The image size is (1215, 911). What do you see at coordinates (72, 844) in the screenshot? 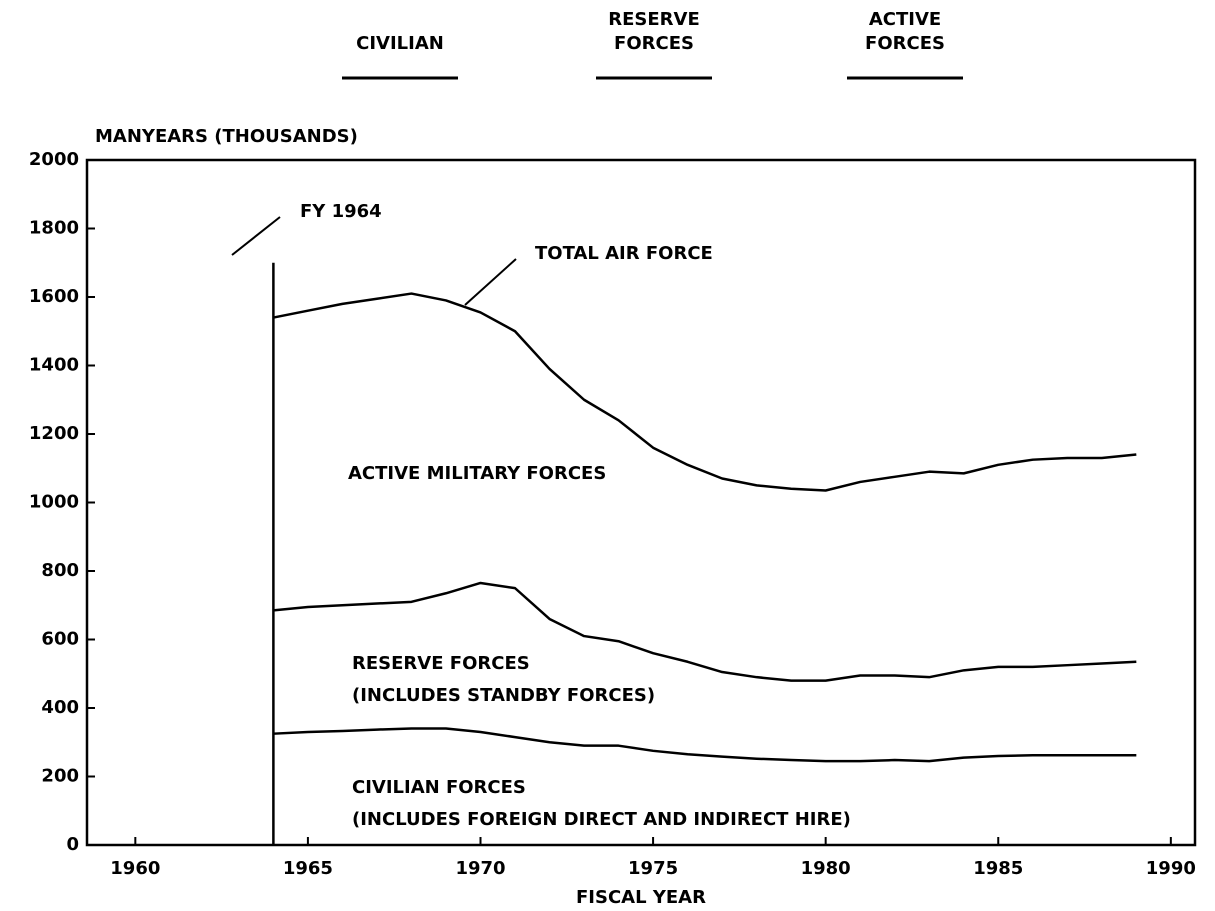
I see `y-tick-label: 0` at bounding box center [72, 844].